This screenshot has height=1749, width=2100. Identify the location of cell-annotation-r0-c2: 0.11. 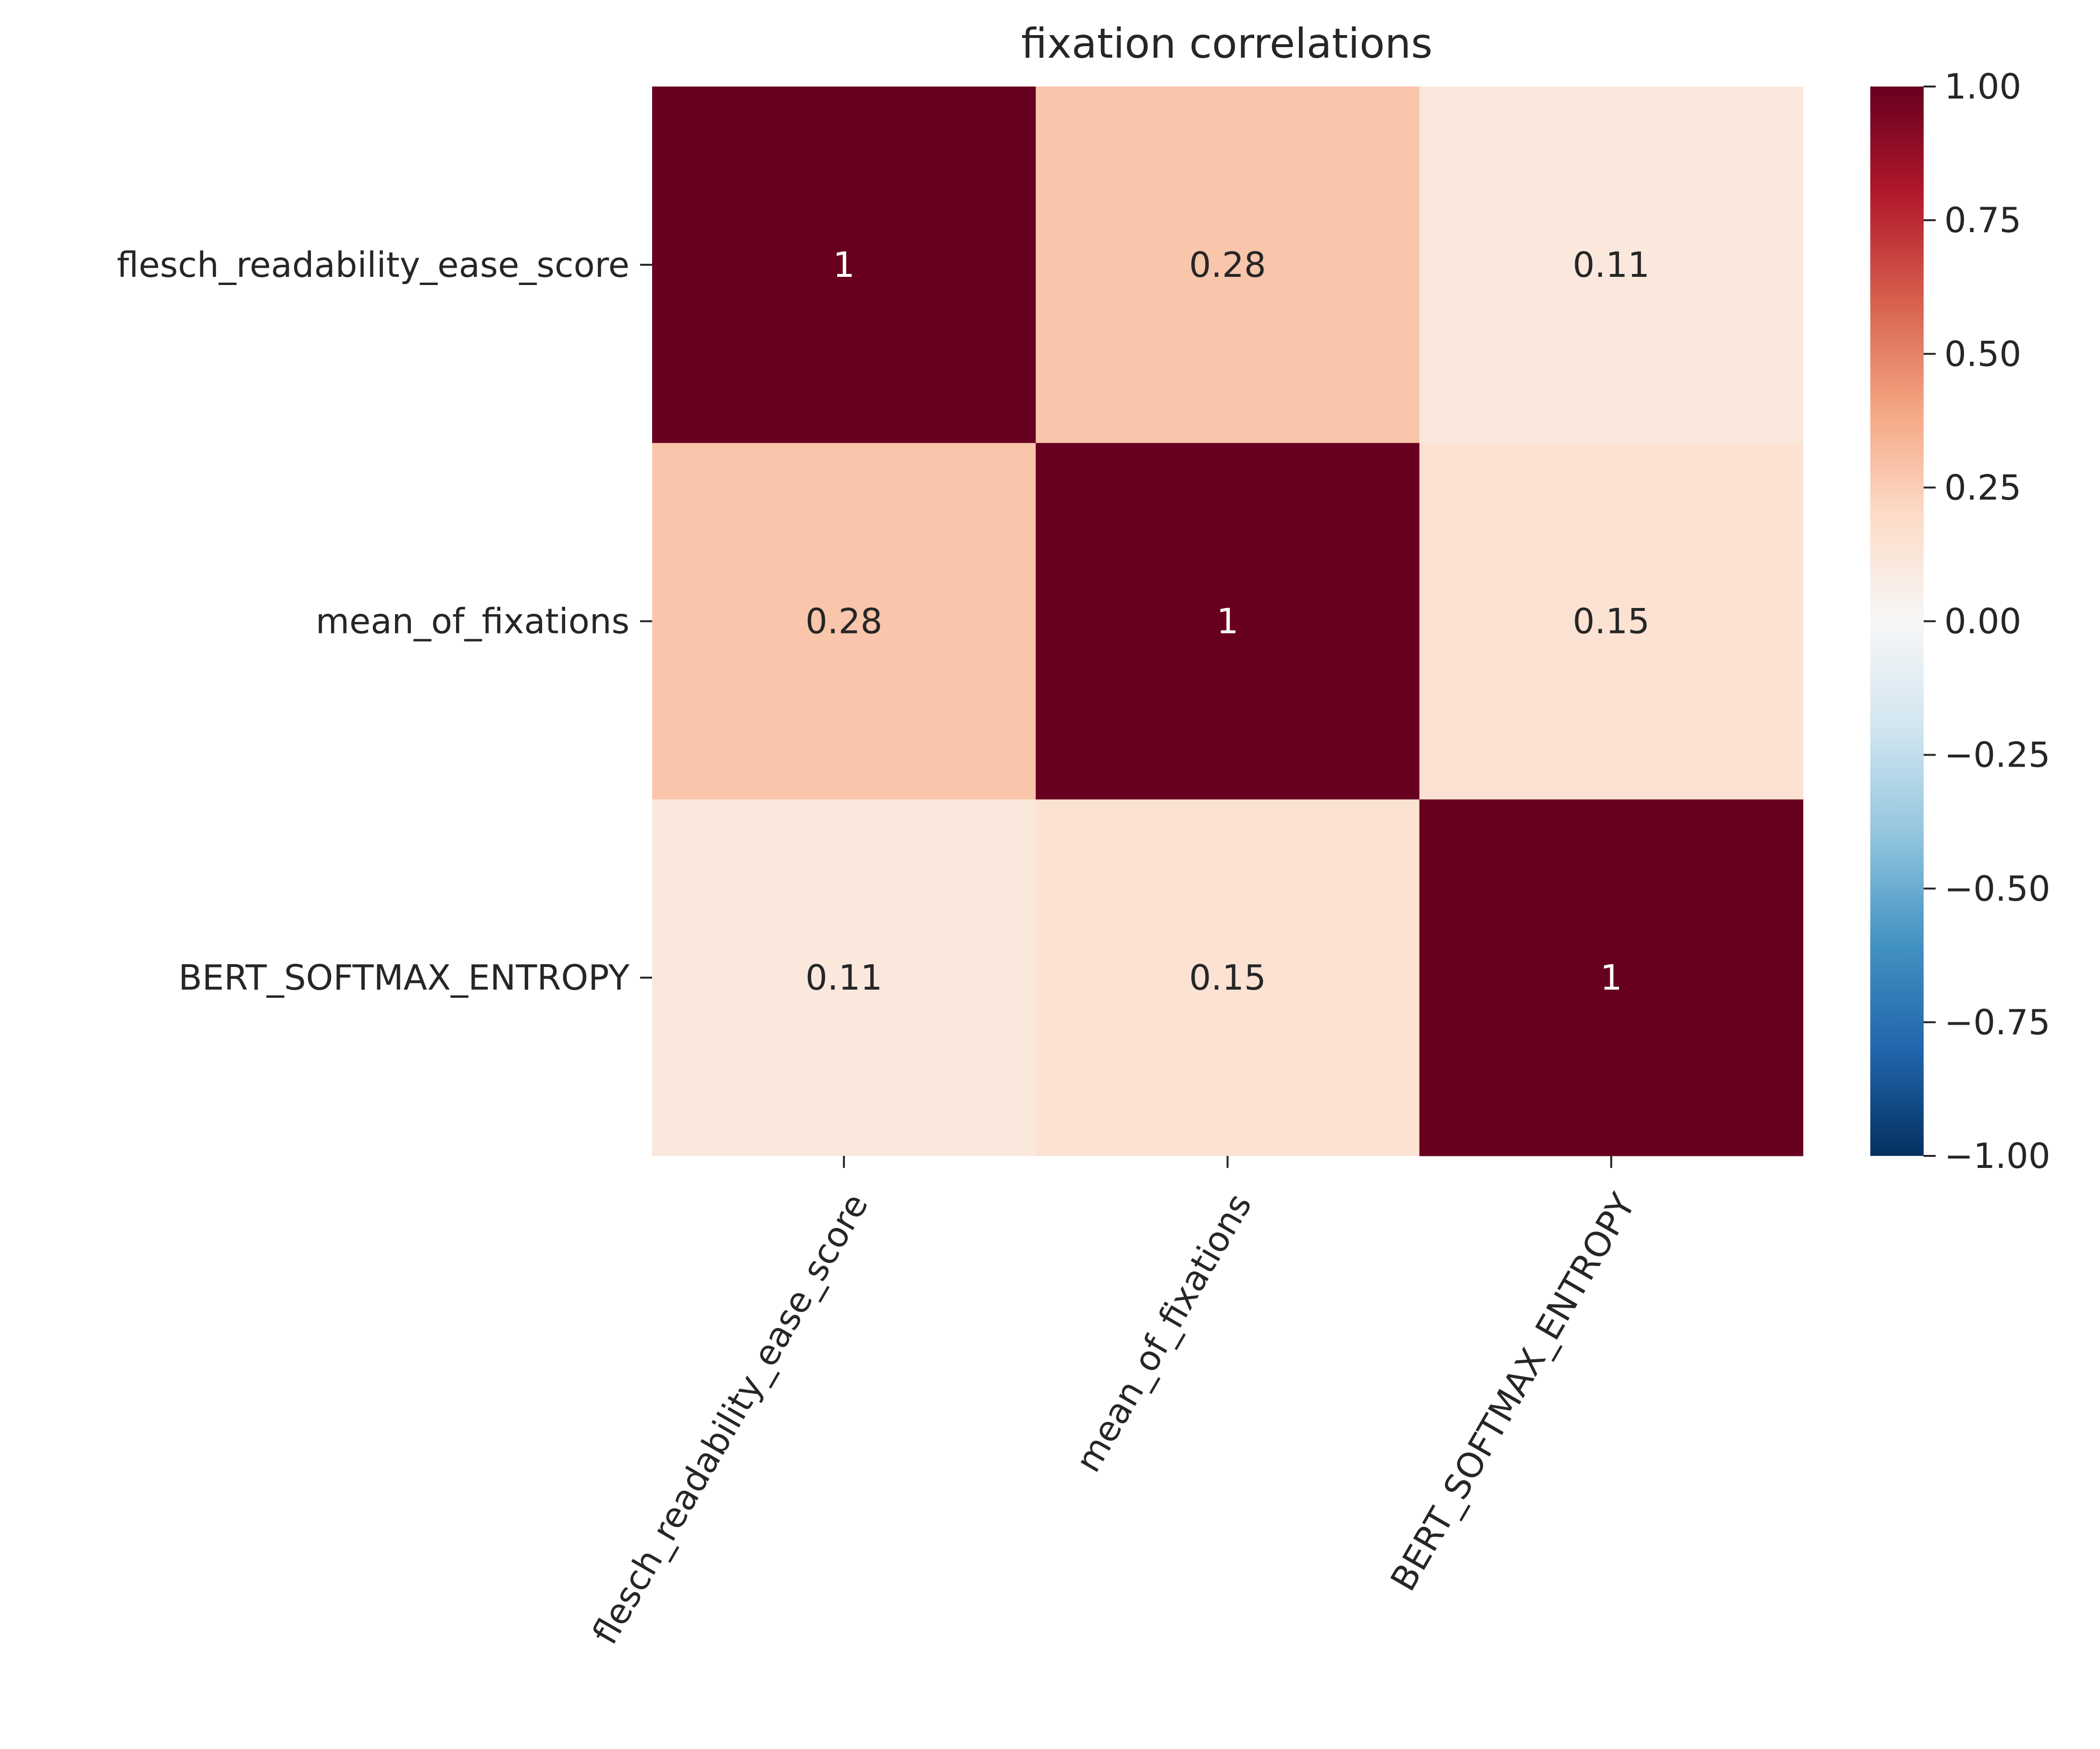
(1612, 265).